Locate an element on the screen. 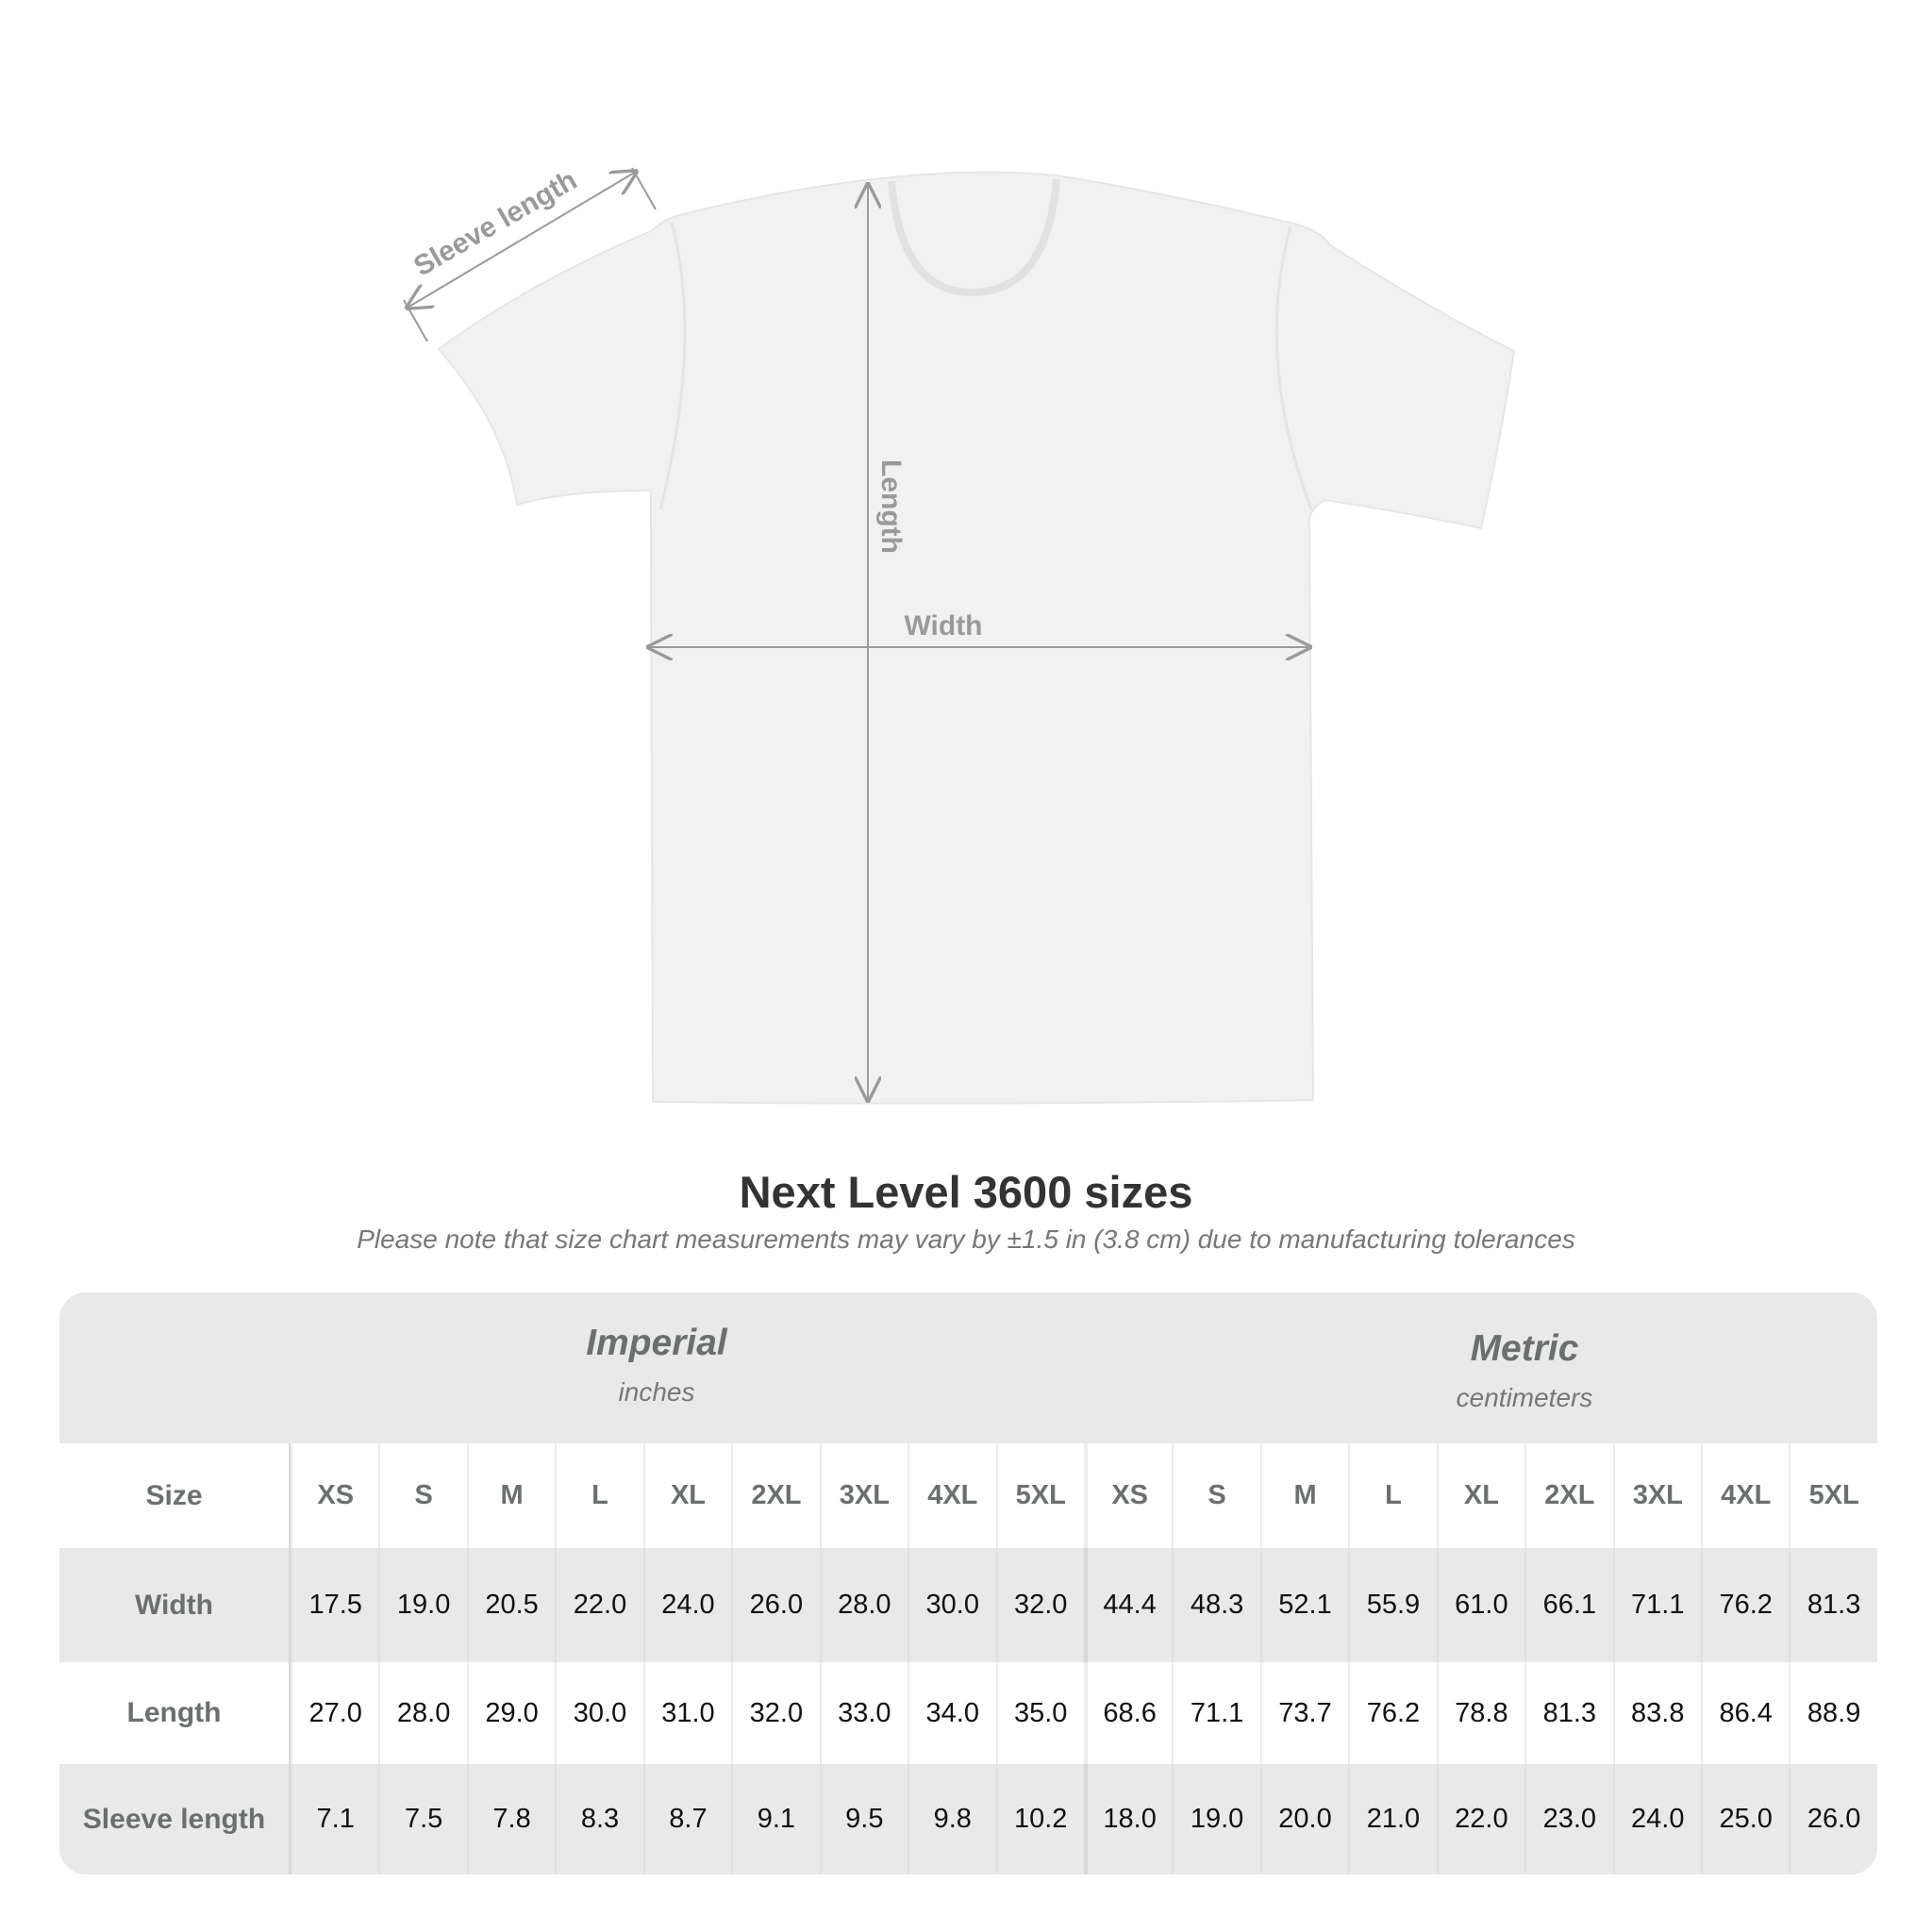 The image size is (1932, 1932). value-cell: 33.0 is located at coordinates (864, 1713).